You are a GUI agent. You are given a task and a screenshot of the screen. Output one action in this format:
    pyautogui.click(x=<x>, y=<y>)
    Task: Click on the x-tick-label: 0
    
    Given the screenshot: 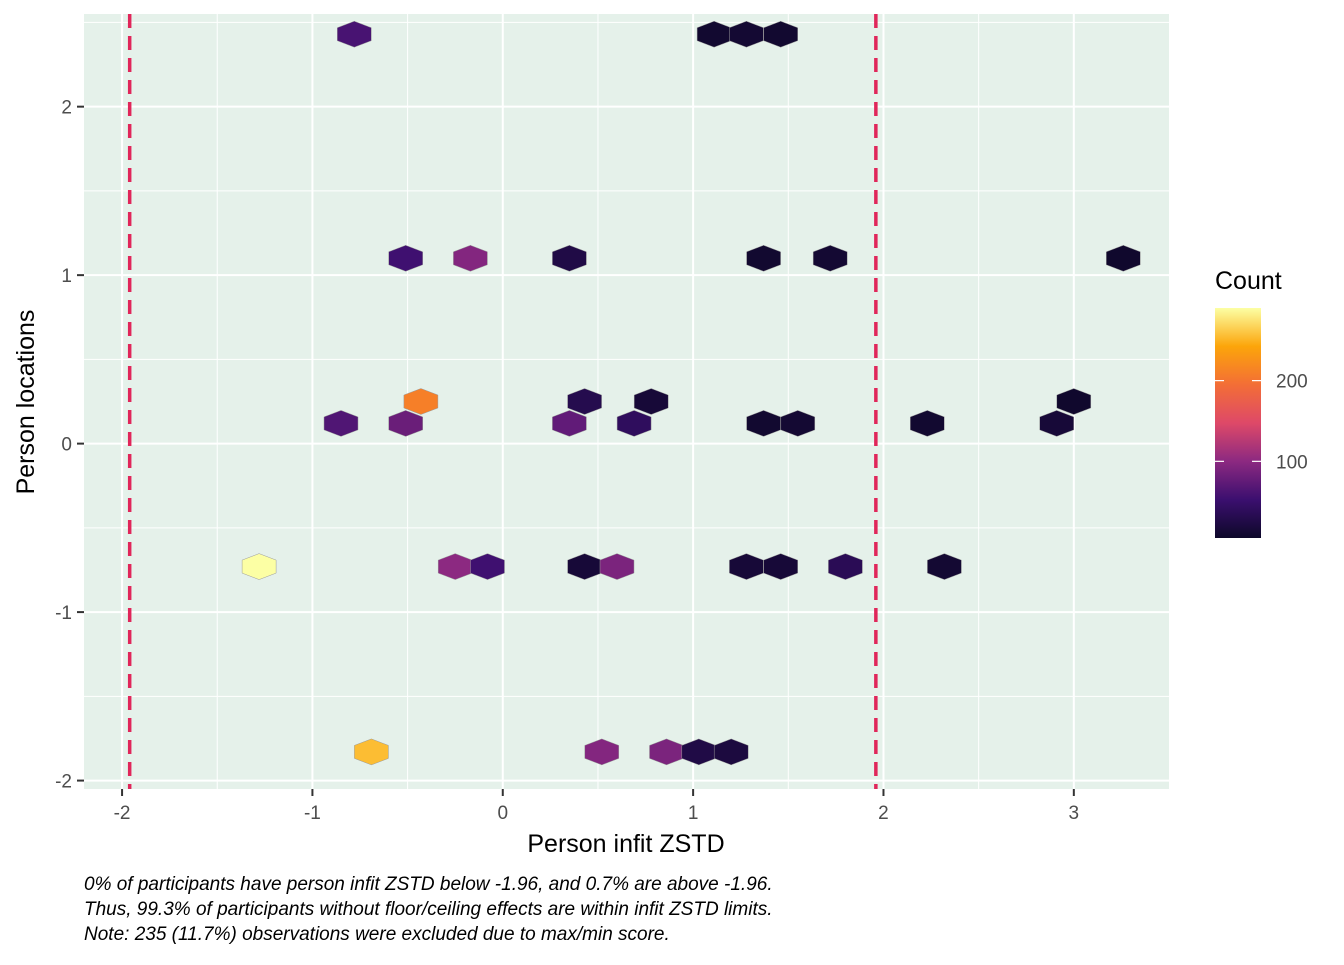 What is the action you would take?
    pyautogui.click(x=502, y=813)
    